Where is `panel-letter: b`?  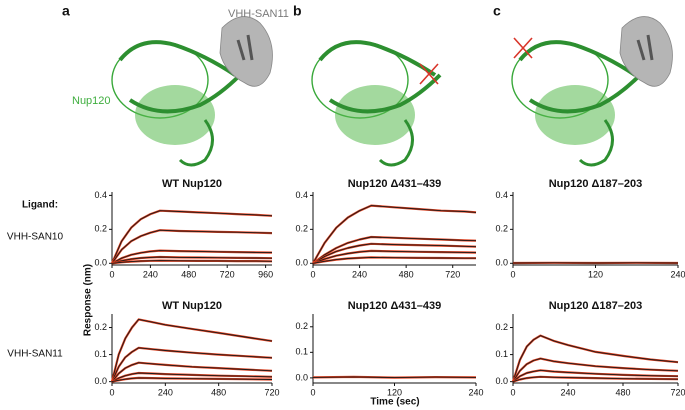 panel-letter: b is located at coordinates (297, 11).